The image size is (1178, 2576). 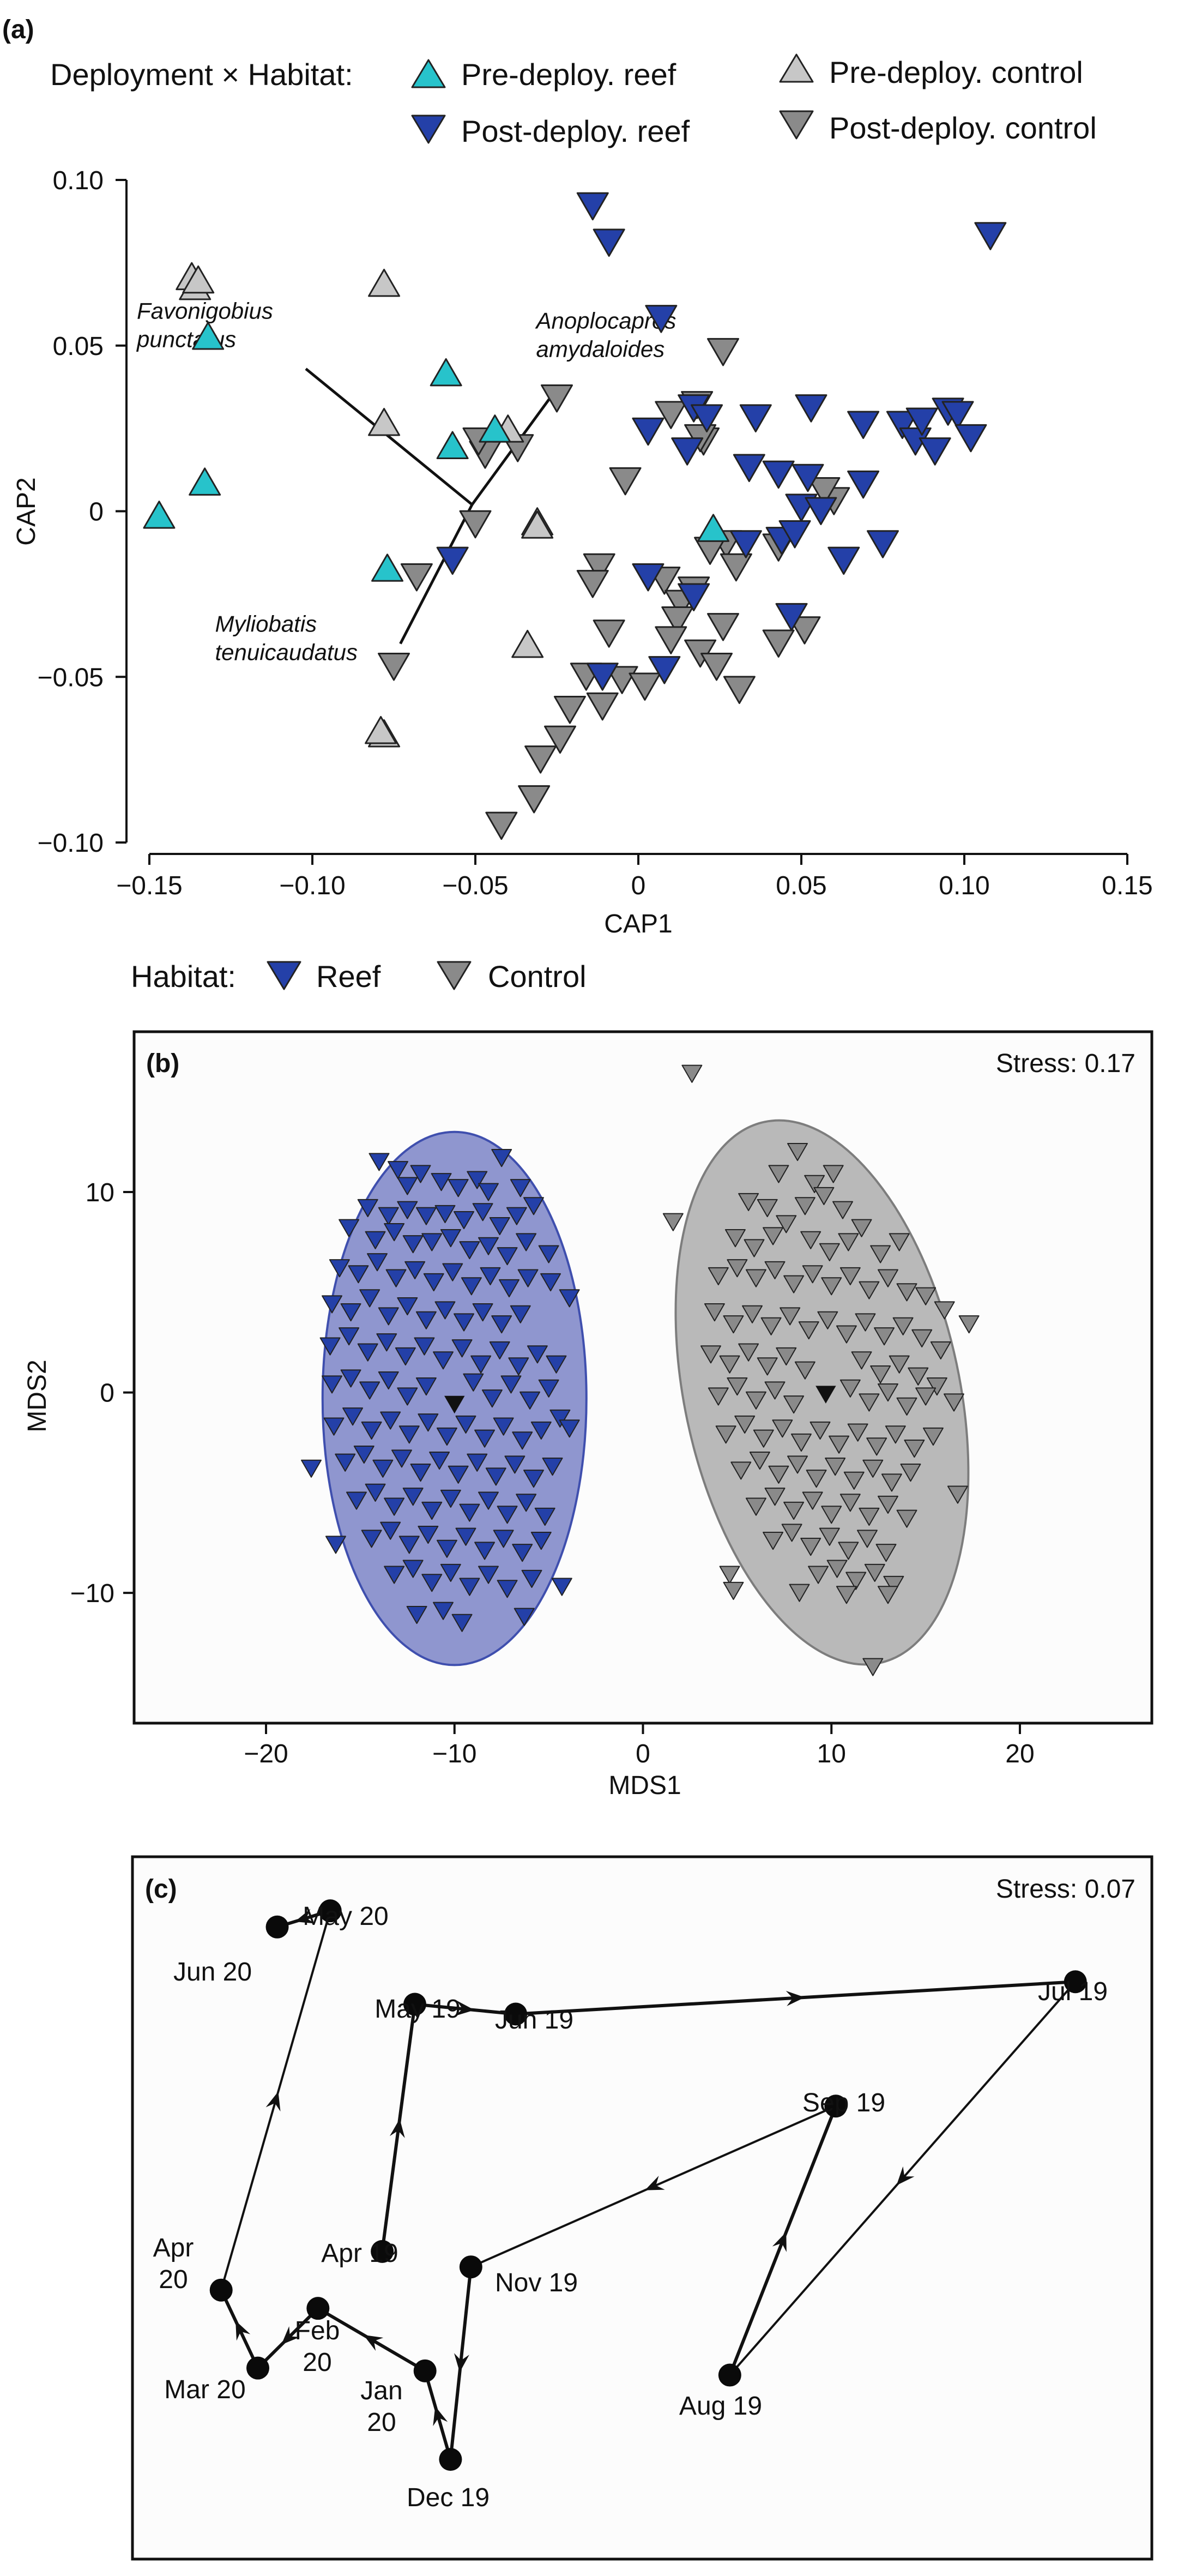 I want to click on x-tick-label-a: 0.10, so click(x=964, y=885).